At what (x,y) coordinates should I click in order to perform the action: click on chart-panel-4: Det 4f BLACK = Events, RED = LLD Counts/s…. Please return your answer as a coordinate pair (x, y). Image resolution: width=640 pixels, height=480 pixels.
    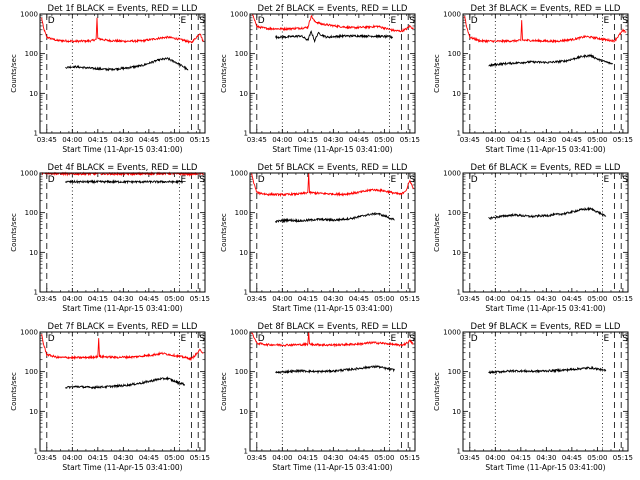
    Looking at the image, I should click on (110, 238).